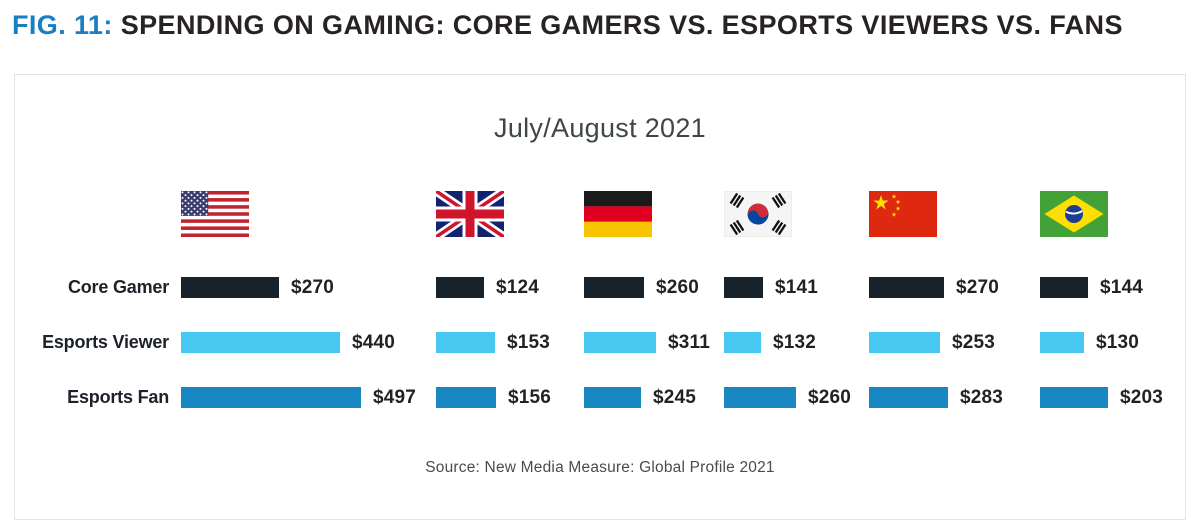  I want to click on usa-esports-viewer-bar, so click(260, 342).